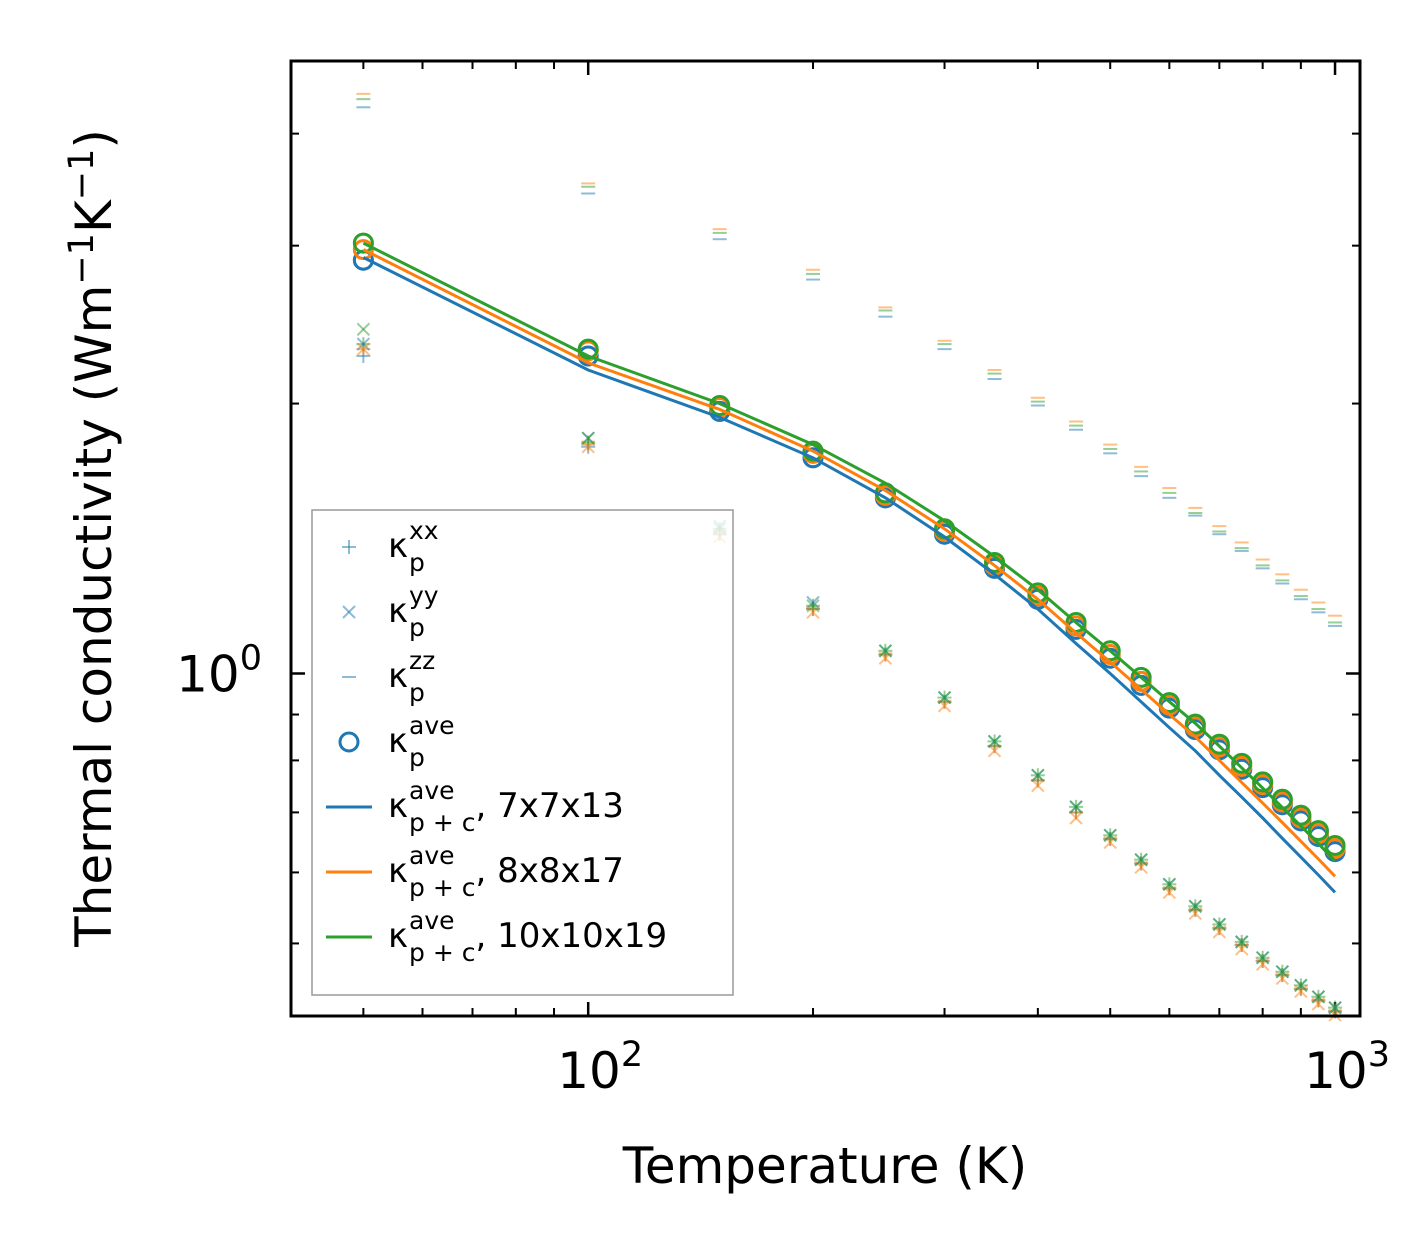 The width and height of the screenshot is (1421, 1254). I want to click on legend-entry: κave p + c, 7x7x13, so click(475, 806).